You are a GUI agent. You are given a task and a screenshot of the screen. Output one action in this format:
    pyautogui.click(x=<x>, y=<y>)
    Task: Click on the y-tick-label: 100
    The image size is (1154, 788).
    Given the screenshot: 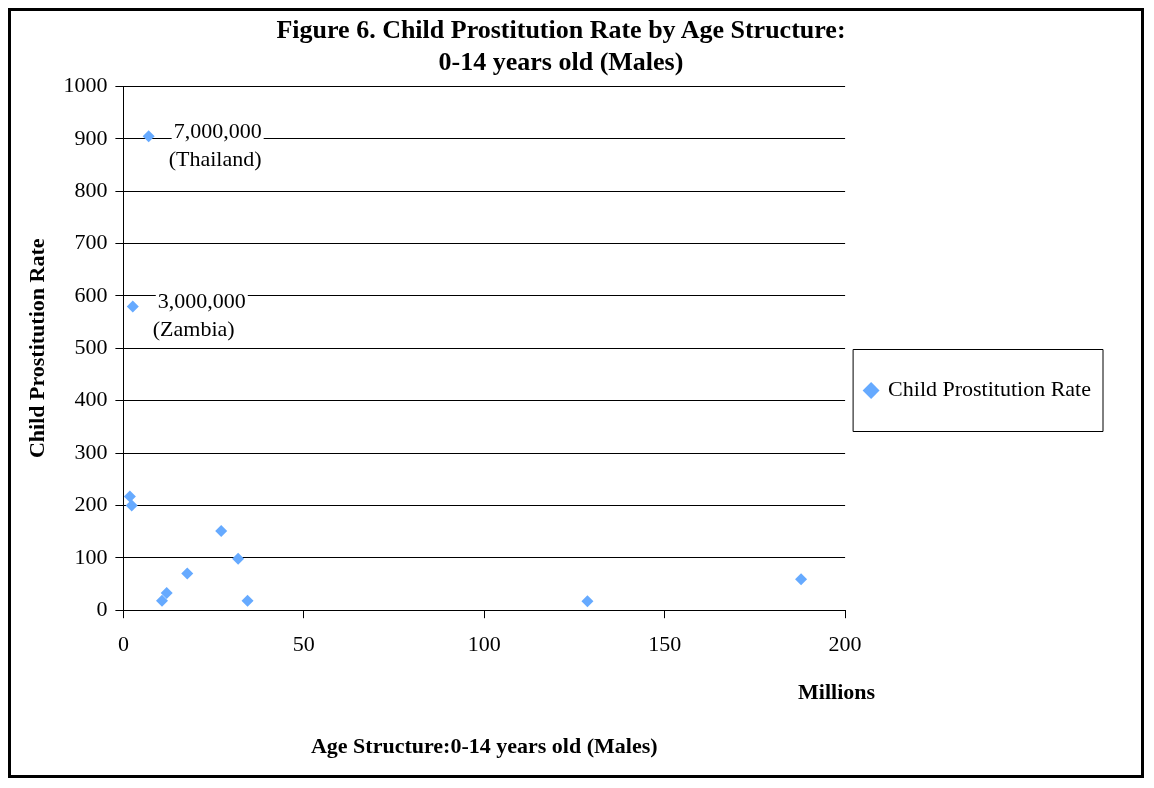 What is the action you would take?
    pyautogui.click(x=91, y=556)
    